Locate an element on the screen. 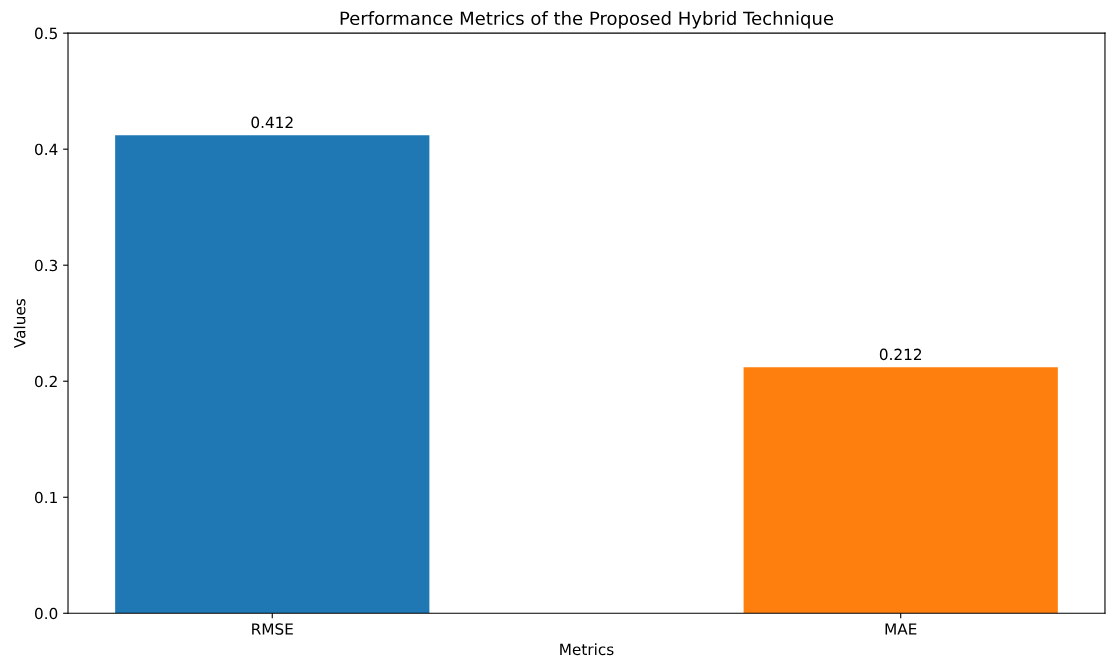 Image resolution: width=1115 pixels, height=663 pixels. x-axis-title: Metrics is located at coordinates (587, 649).